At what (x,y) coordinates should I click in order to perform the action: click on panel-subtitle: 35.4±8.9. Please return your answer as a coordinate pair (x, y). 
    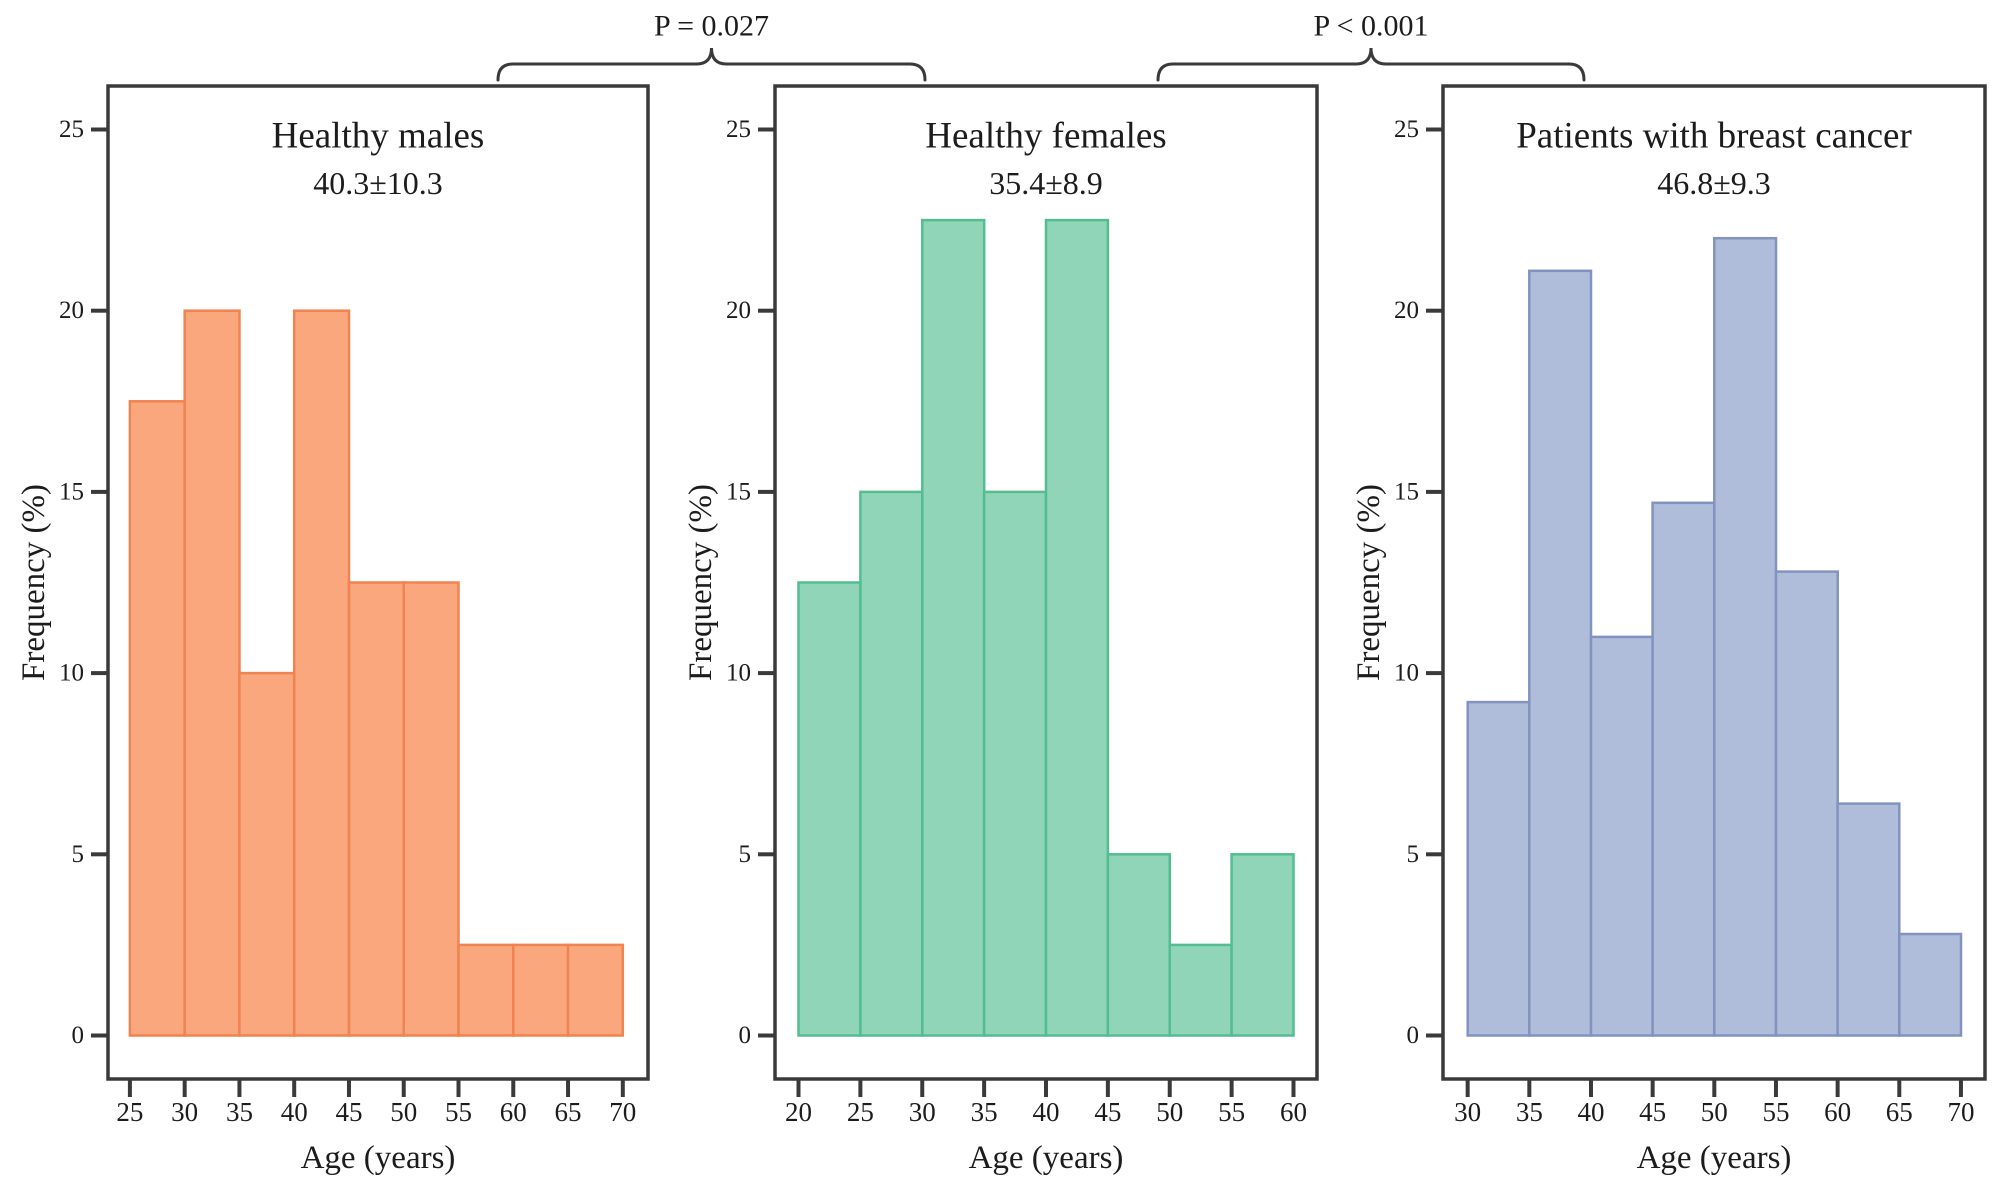
    Looking at the image, I should click on (1046, 183).